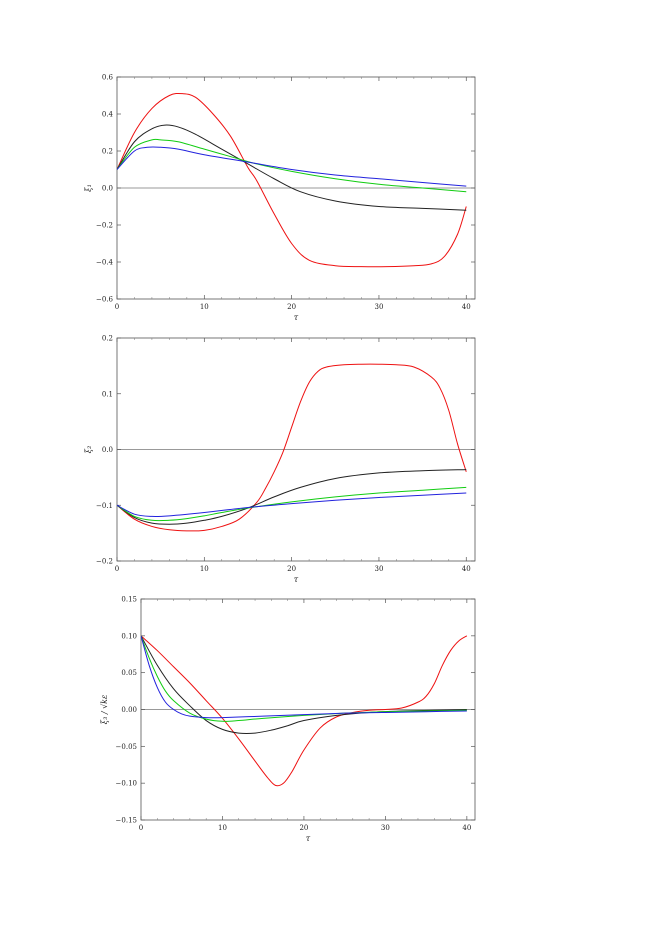  Describe the element at coordinates (105, 300) in the screenshot. I see `y-tick-label: −0.6` at that location.